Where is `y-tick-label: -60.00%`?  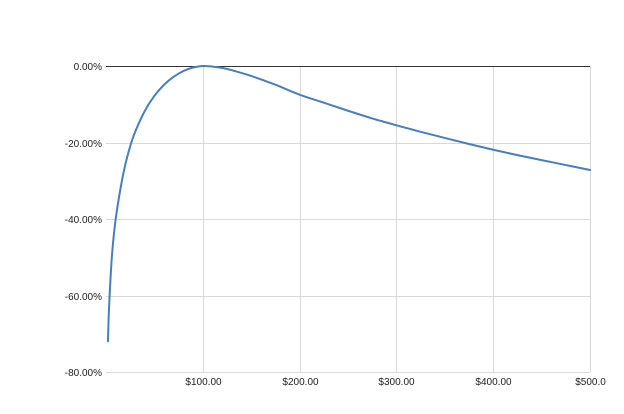 y-tick-label: -60.00% is located at coordinates (83, 297).